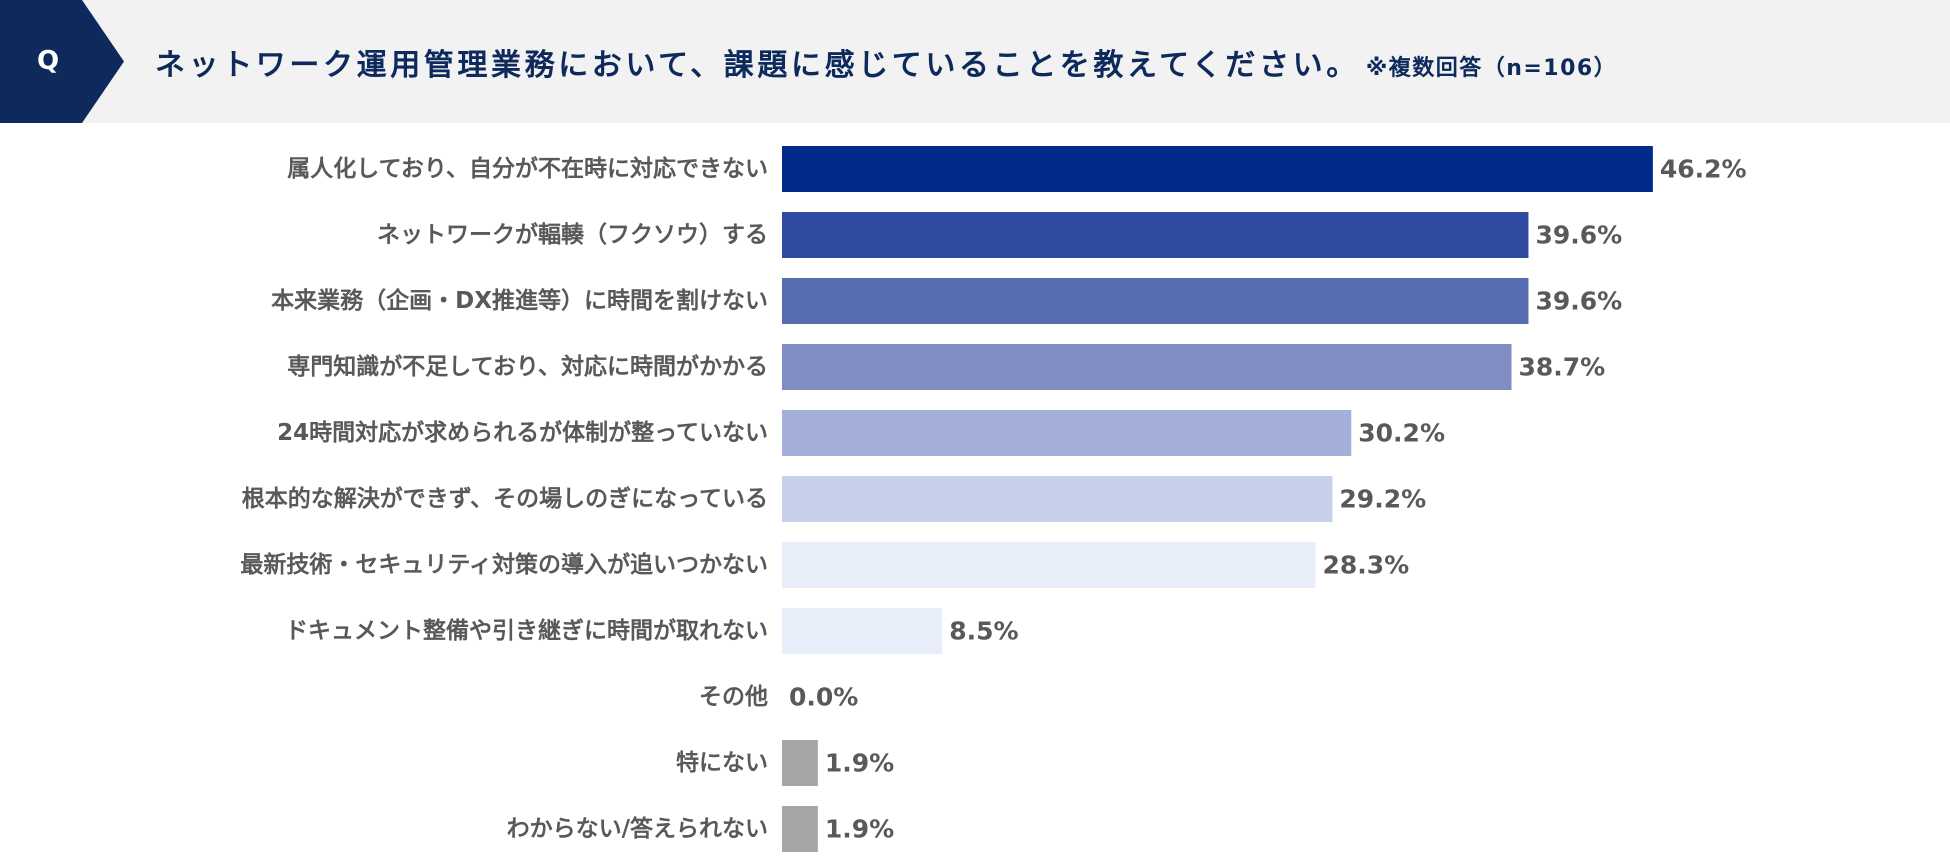  Describe the element at coordinates (1561, 367) in the screenshot. I see `value-label: 38.7%` at that location.